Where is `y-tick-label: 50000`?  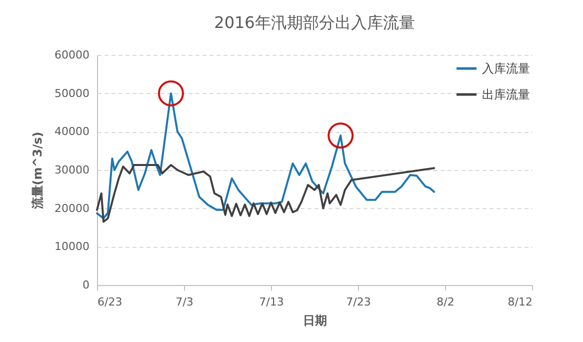 y-tick-label: 50000 is located at coordinates (72, 93).